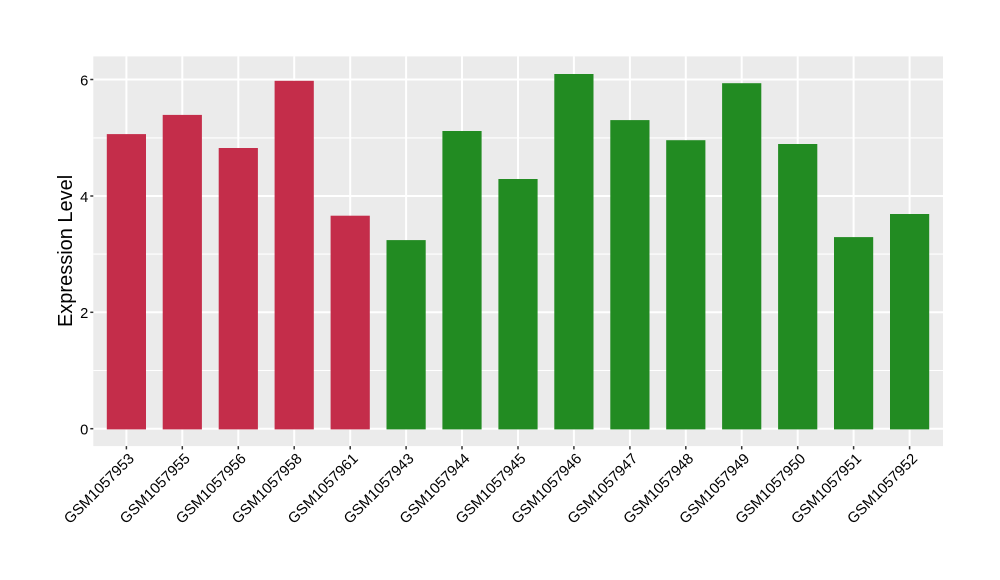  Describe the element at coordinates (84, 81) in the screenshot. I see `svg-text: 6` at that location.